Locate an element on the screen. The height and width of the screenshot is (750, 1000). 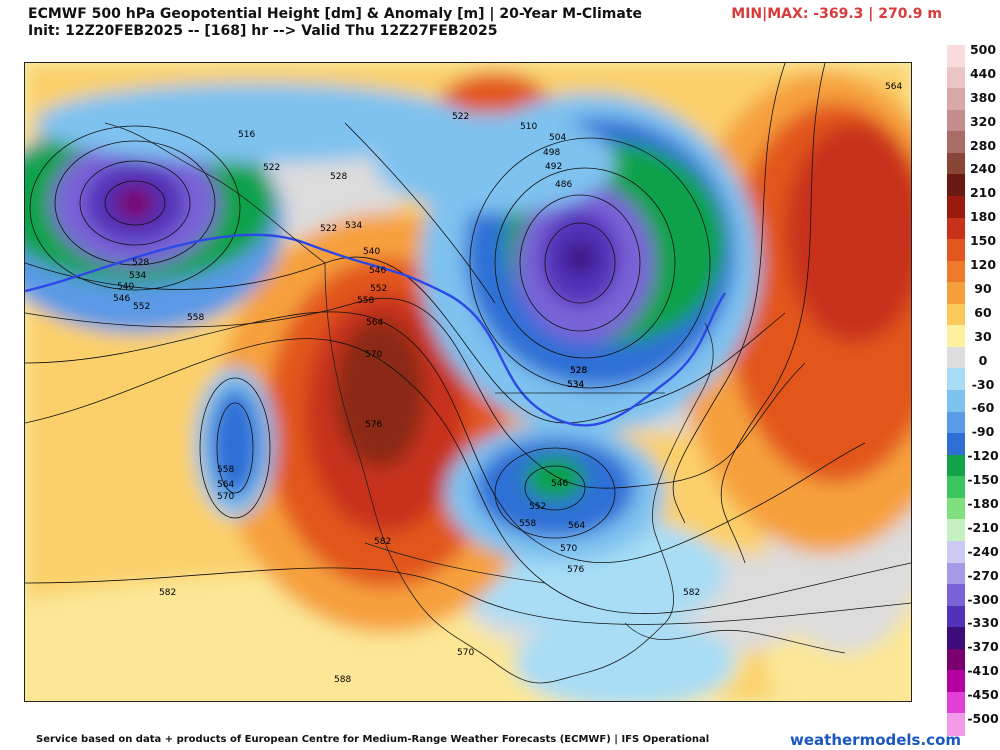
colorbar-tick-label: 440 is located at coordinates (983, 73).